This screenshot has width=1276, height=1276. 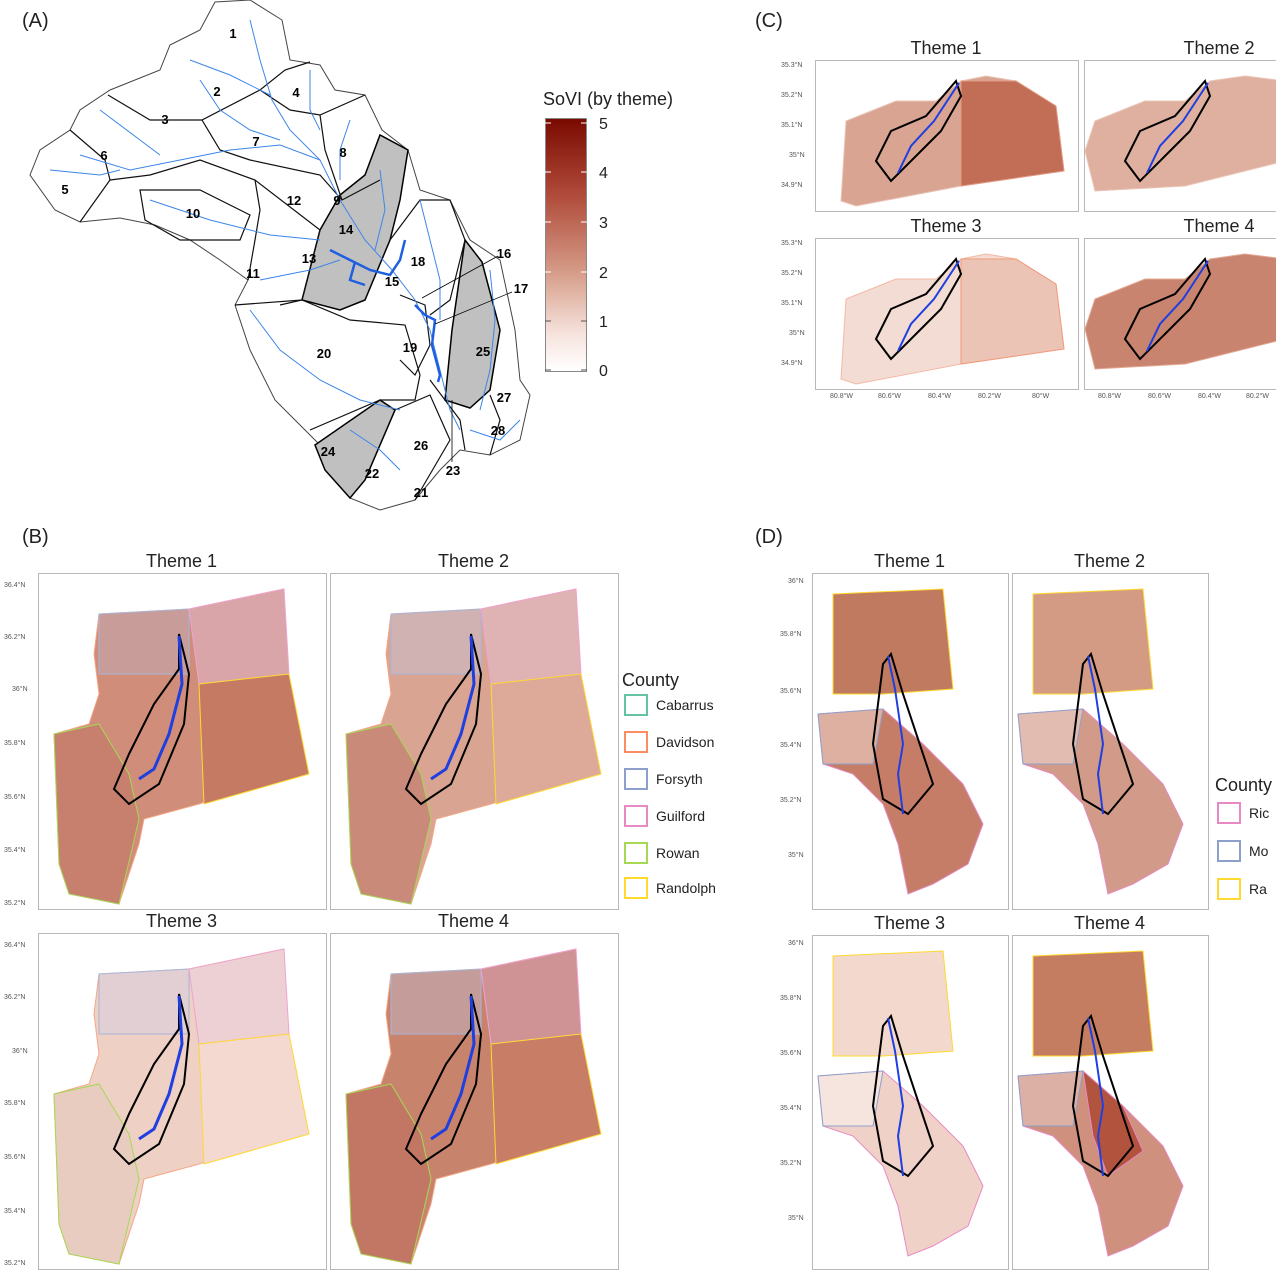 I want to click on sovi-legend-ticks: 5 4 3 2 1 0, so click(x=576, y=246).